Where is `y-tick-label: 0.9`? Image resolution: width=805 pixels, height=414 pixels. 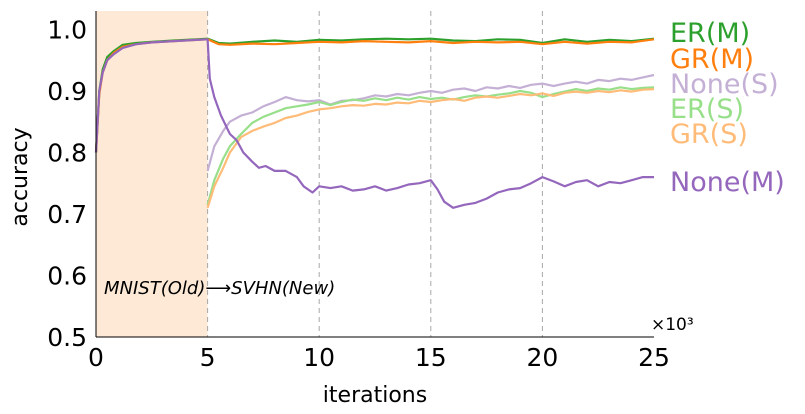
y-tick-label: 0.9 is located at coordinates (67, 91).